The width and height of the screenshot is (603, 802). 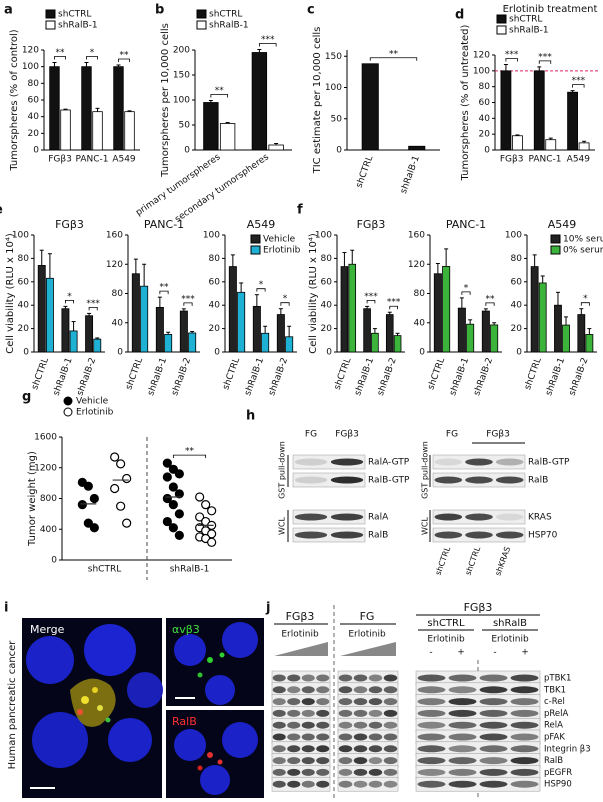 What do you see at coordinates (549, 463) in the screenshot?
I see `row-label: RalB-GTP` at bounding box center [549, 463].